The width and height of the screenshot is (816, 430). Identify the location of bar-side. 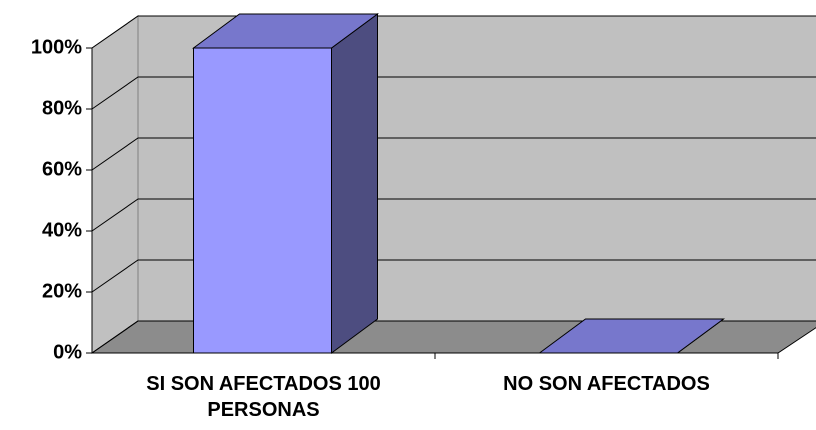
(354, 183).